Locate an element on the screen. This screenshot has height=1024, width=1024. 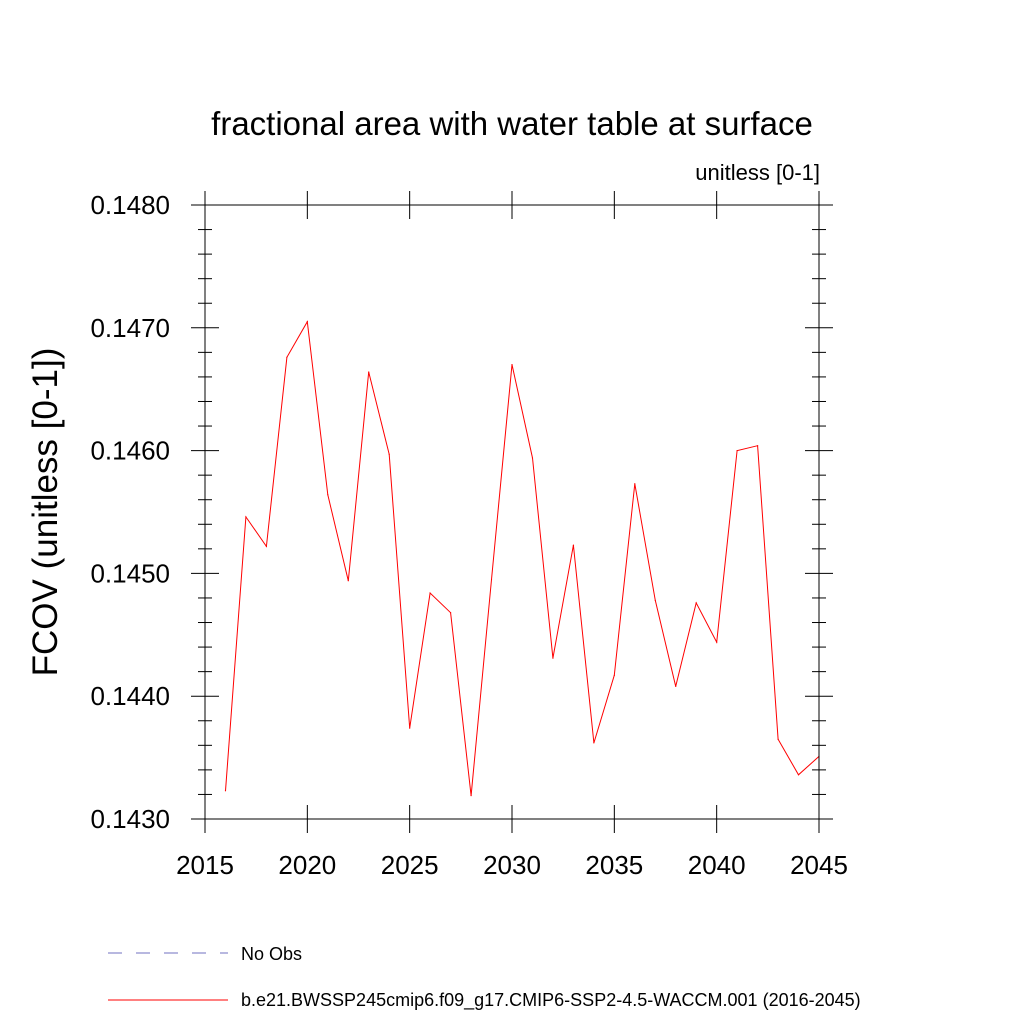
legend-label-no-obs: No Obs is located at coordinates (271, 954).